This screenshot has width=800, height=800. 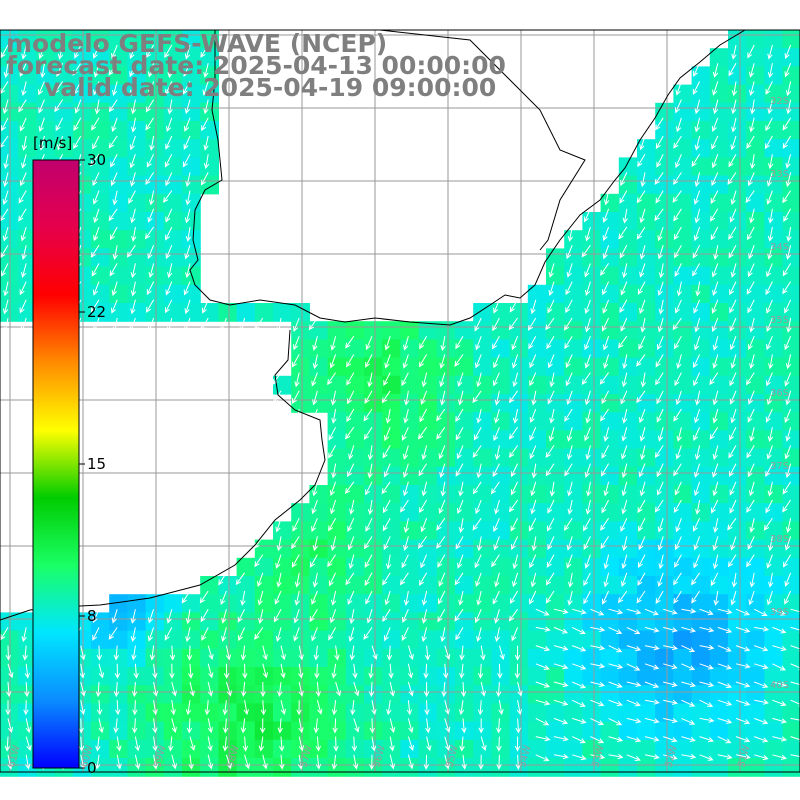 What do you see at coordinates (779, 101) in the screenshot?
I see `latitude-label: 32S` at bounding box center [779, 101].